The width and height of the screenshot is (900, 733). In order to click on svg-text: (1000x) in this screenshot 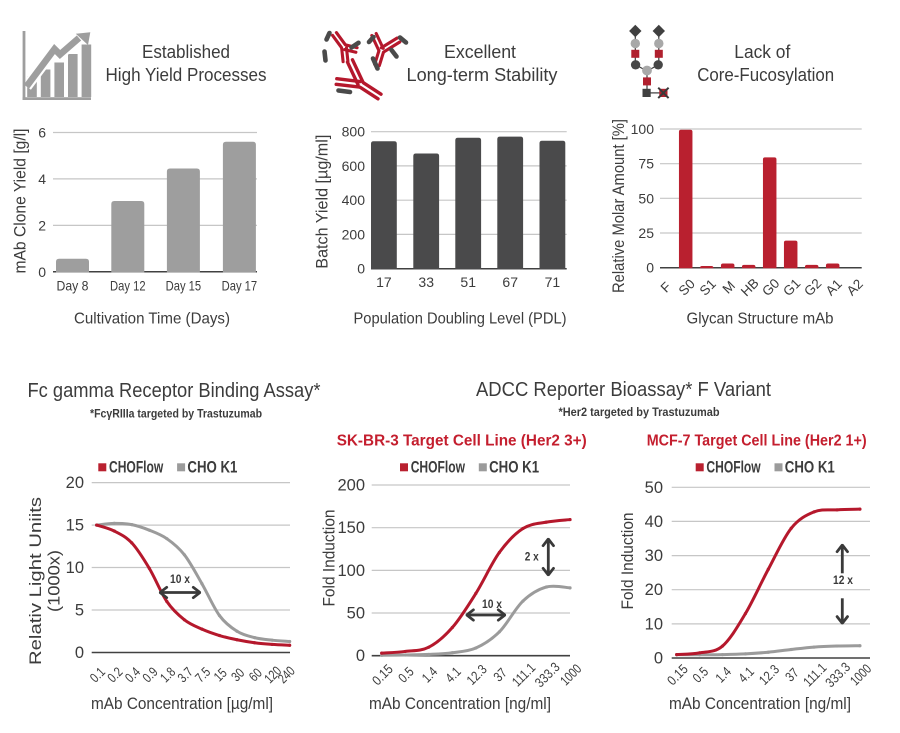, I will do `click(54, 581)`.